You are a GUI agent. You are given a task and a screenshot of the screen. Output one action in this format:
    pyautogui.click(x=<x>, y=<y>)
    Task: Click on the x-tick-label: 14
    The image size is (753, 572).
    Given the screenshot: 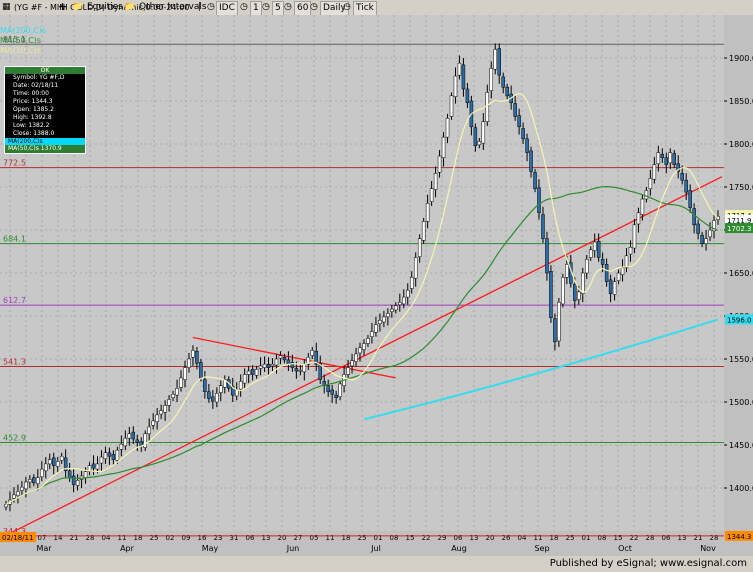 What is the action you would take?
    pyautogui.click(x=58, y=538)
    